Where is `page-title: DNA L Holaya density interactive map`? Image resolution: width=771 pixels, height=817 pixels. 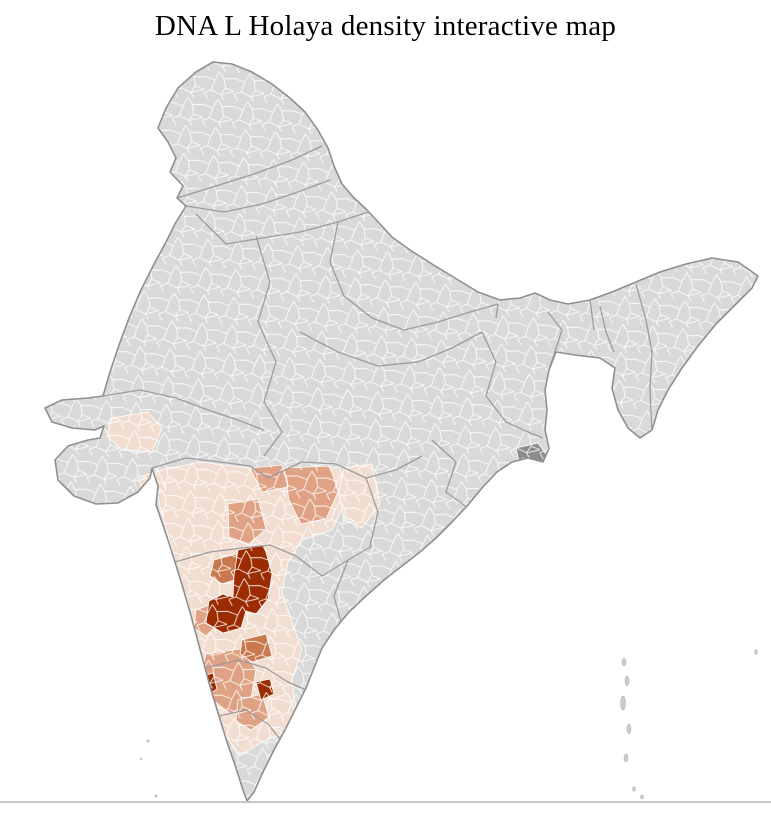
page-title: DNA L Holaya density interactive map is located at coordinates (385, 26).